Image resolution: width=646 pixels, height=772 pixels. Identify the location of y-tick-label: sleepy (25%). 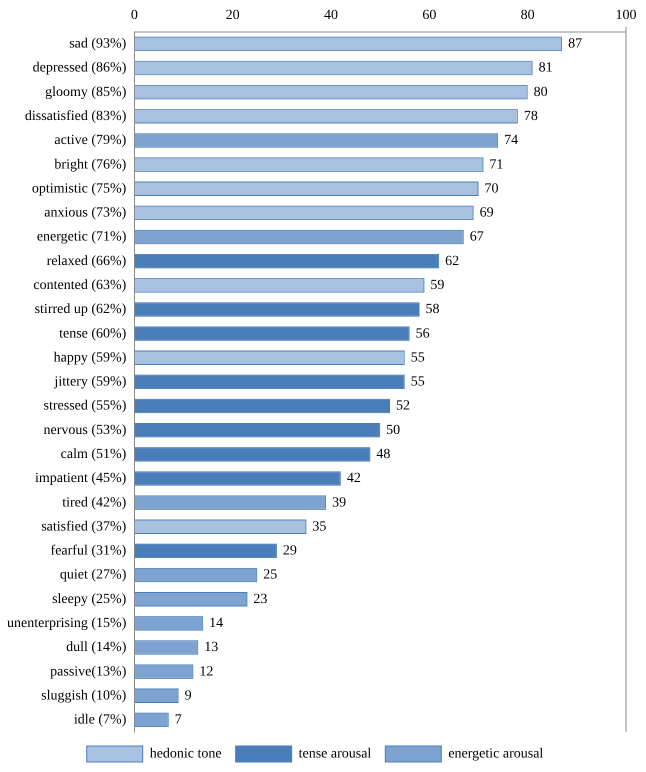
(89, 599).